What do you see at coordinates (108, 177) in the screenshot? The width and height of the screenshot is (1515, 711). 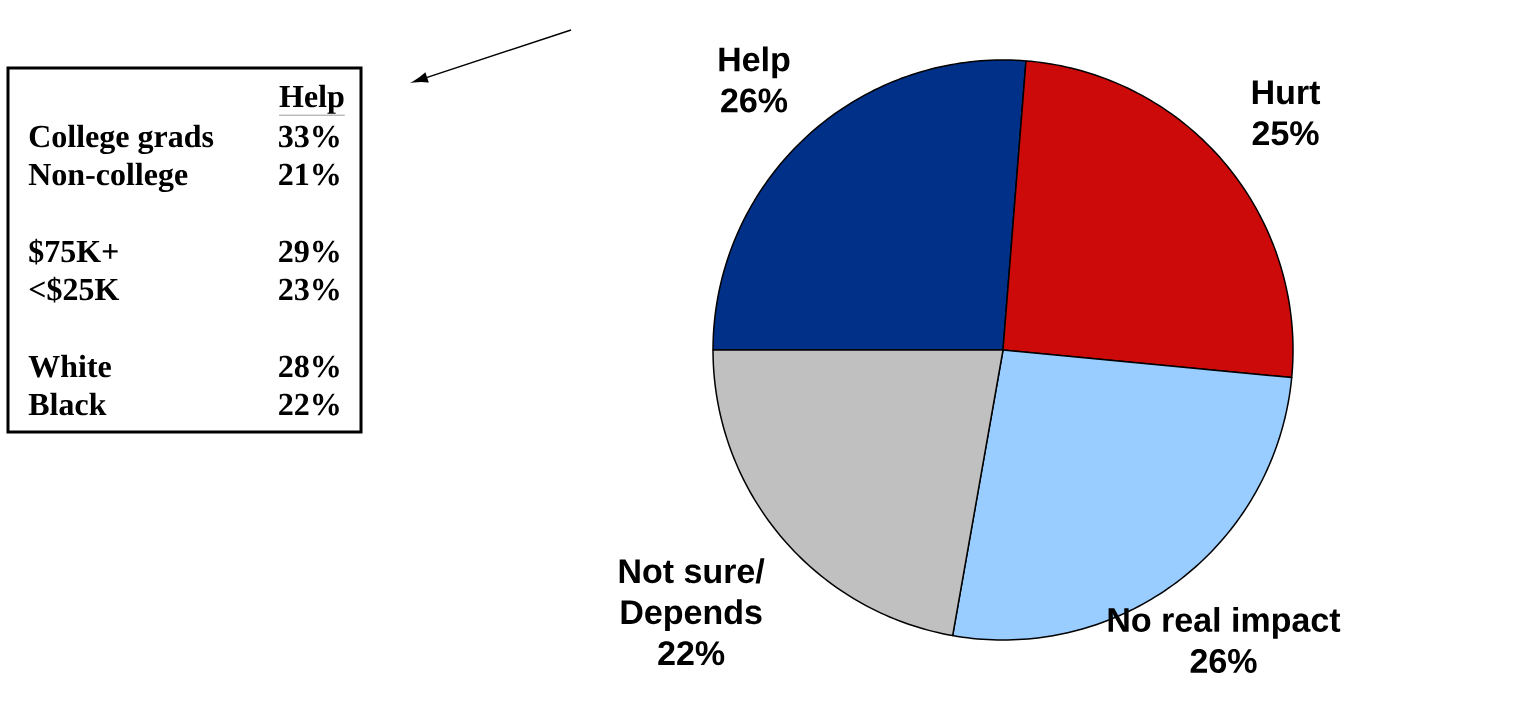 I see `text: Non-college` at bounding box center [108, 177].